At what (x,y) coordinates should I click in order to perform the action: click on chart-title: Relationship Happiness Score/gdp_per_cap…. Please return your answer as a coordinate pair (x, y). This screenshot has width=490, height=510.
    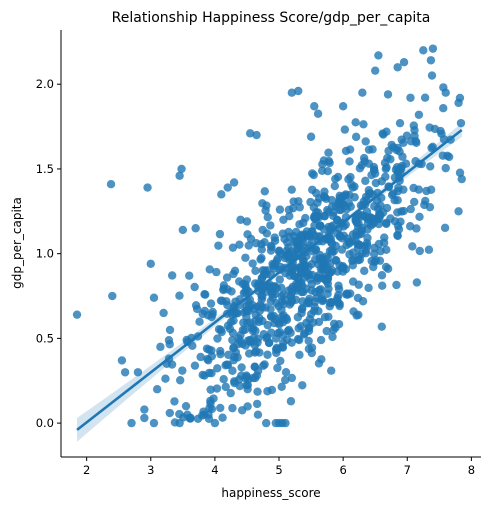
    Looking at the image, I should click on (271, 18).